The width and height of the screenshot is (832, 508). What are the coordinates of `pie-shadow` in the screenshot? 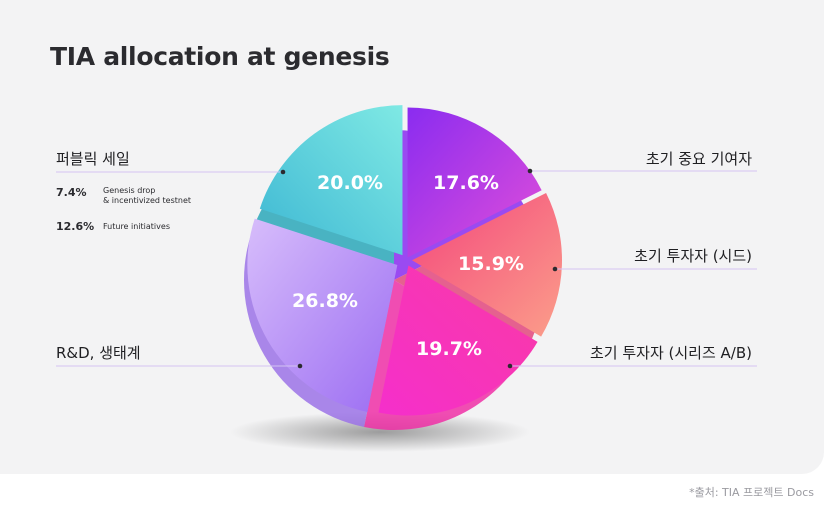 It's located at (380, 432).